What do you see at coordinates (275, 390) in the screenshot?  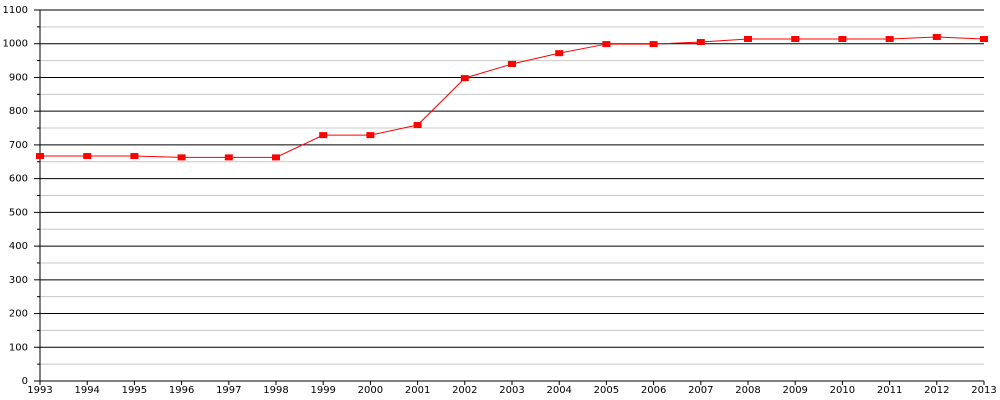 I see `x-tick-label: 1998` at bounding box center [275, 390].